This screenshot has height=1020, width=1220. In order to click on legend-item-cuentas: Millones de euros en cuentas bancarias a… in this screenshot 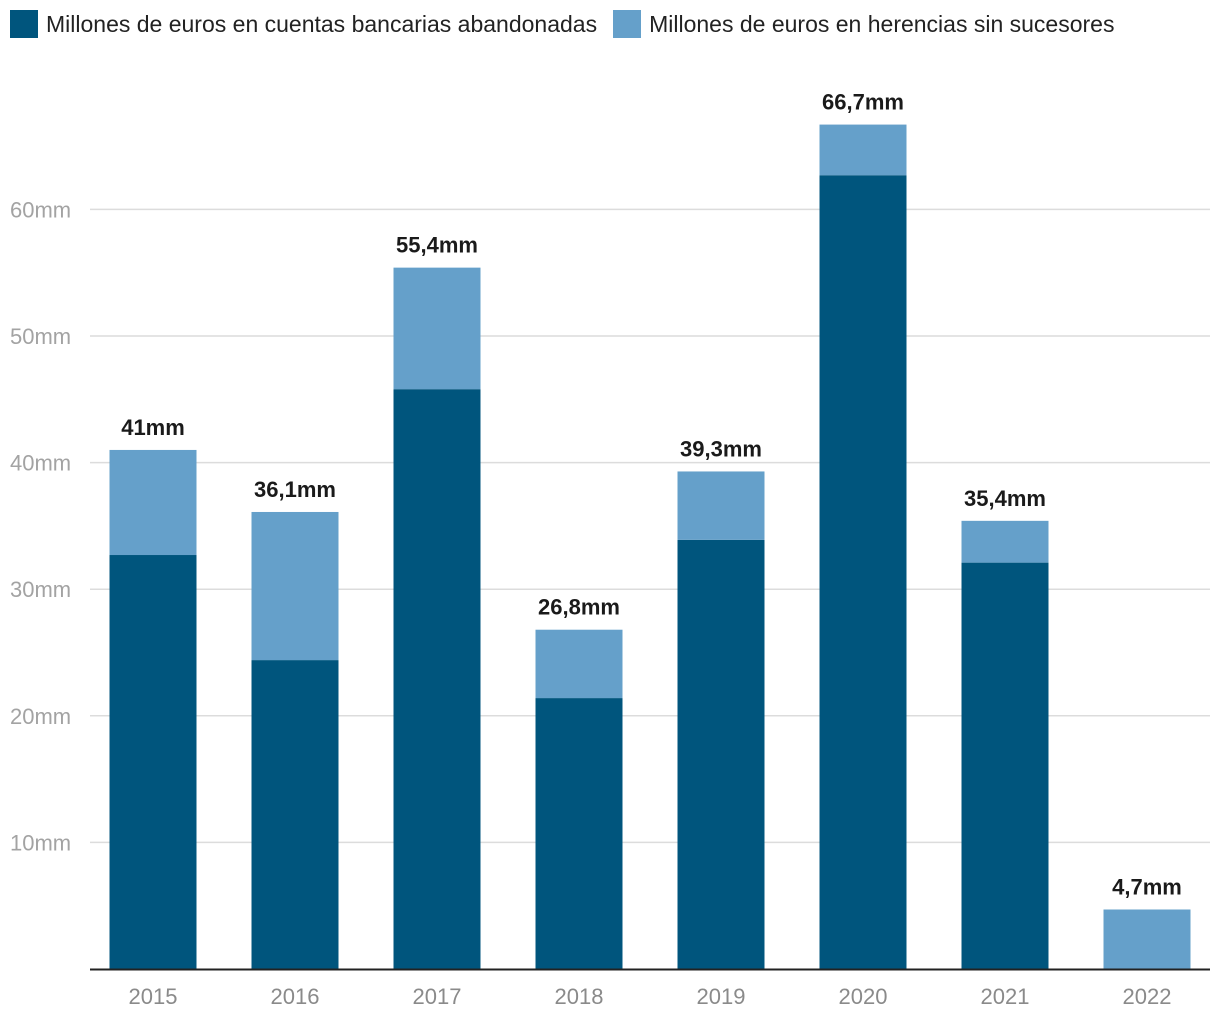, I will do `click(303, 24)`.